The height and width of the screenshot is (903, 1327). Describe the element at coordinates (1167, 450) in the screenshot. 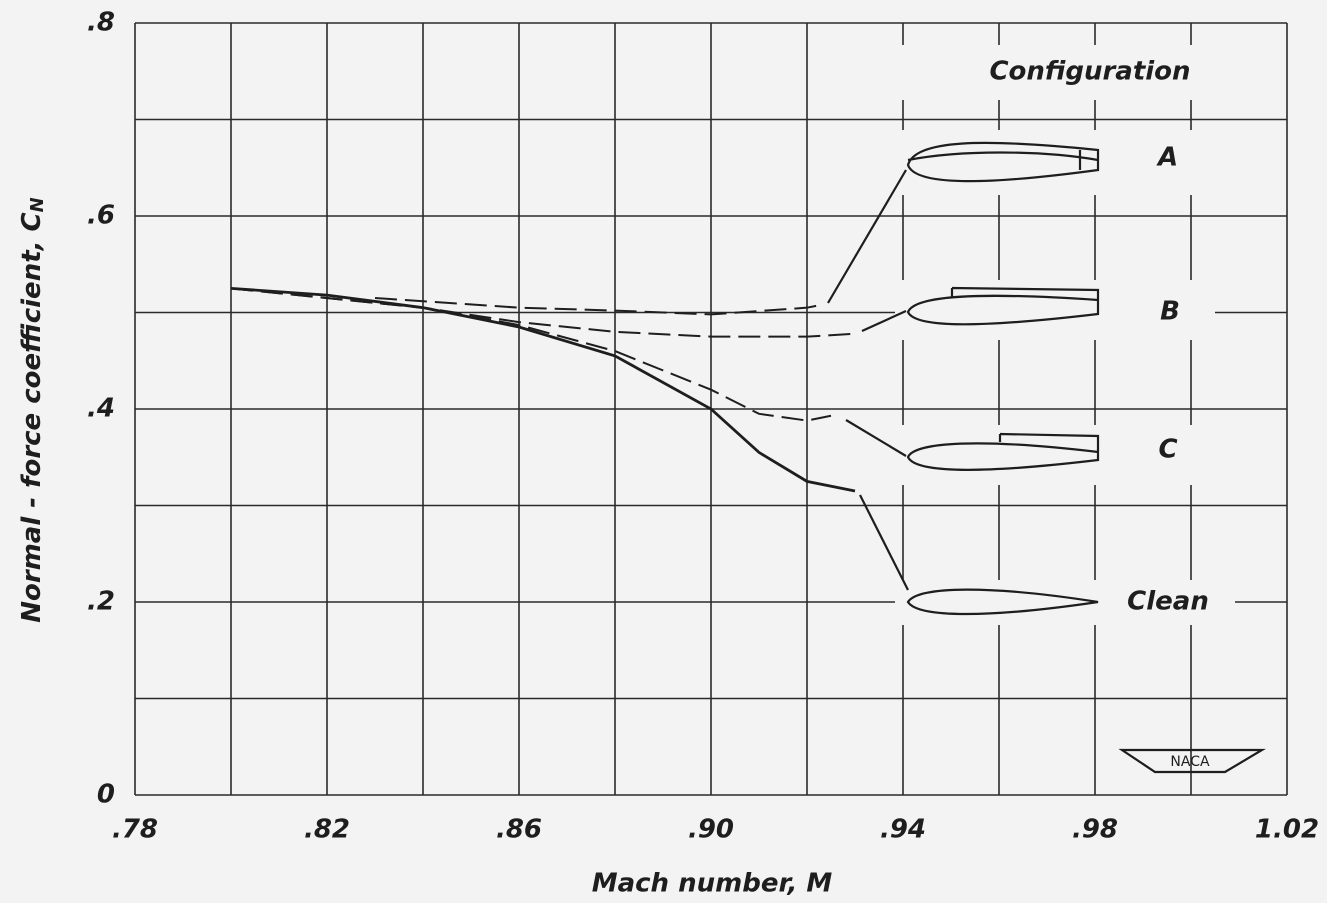

I see `legend-label: C` at that location.